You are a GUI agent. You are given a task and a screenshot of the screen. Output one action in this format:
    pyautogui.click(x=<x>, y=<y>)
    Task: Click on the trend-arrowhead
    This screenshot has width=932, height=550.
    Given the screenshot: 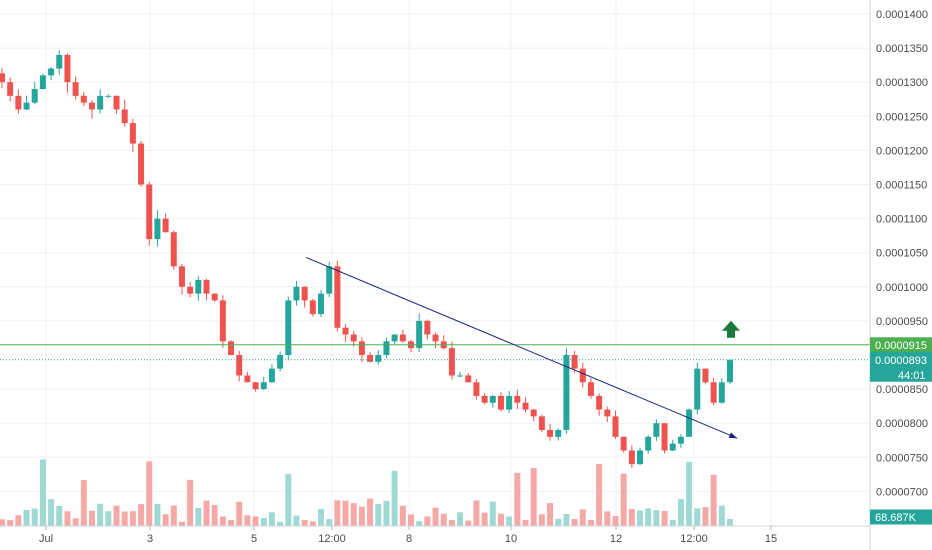 What is the action you would take?
    pyautogui.click(x=733, y=435)
    